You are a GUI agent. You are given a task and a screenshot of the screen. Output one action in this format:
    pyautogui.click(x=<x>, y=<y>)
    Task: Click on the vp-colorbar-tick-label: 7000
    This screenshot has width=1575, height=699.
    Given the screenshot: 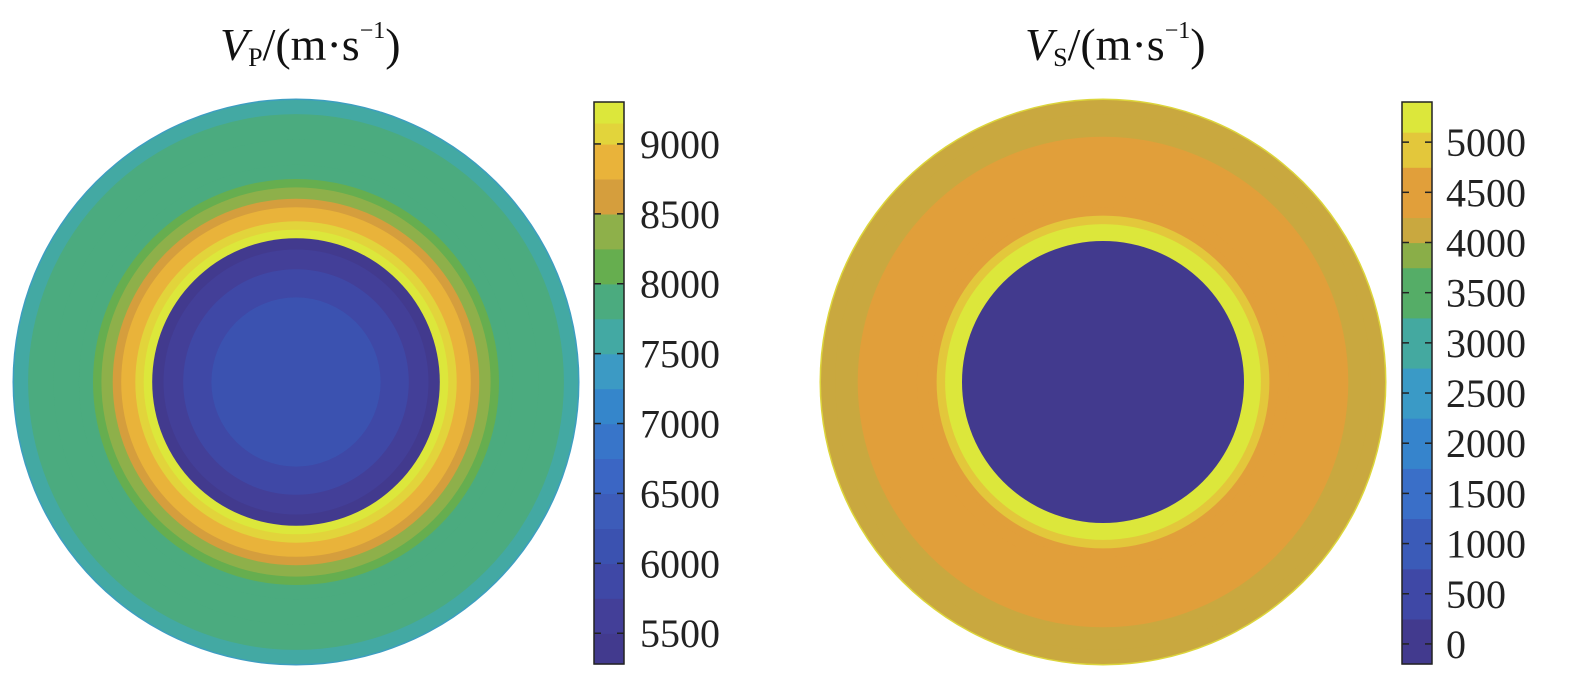 What is the action you would take?
    pyautogui.click(x=680, y=424)
    